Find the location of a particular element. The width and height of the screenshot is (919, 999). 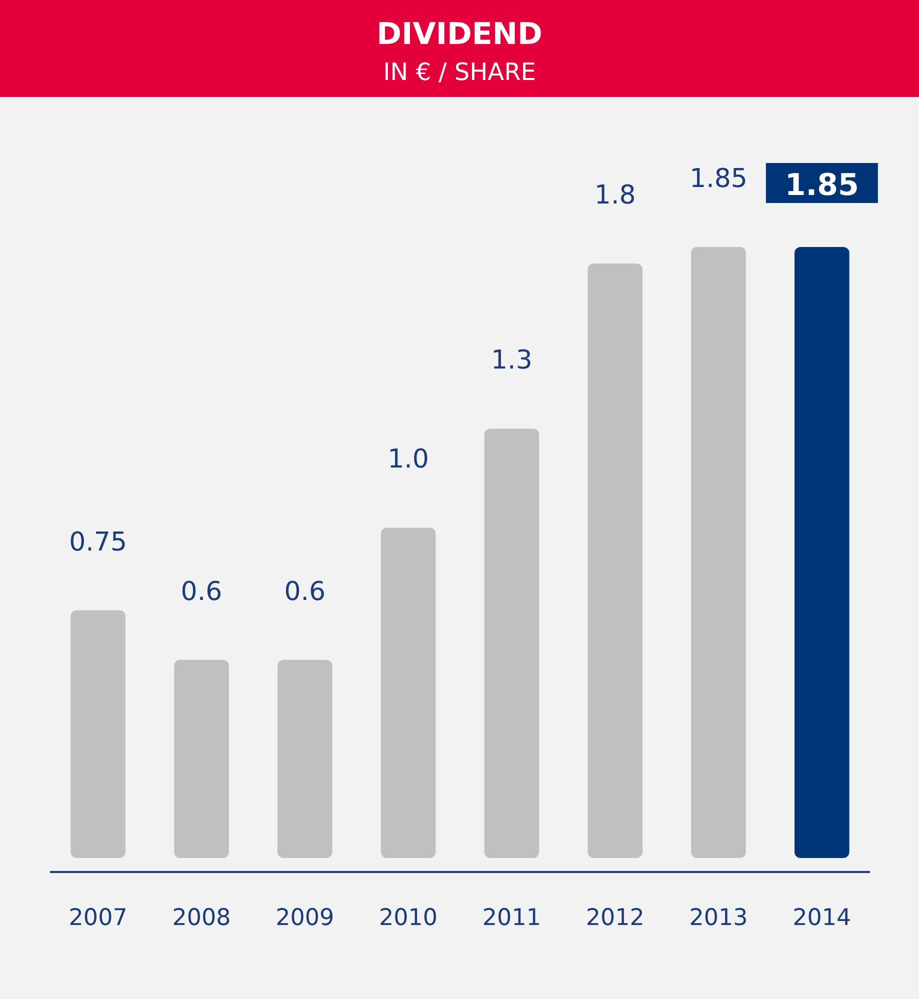

chart-title: DIVIDEND is located at coordinates (459, 34).